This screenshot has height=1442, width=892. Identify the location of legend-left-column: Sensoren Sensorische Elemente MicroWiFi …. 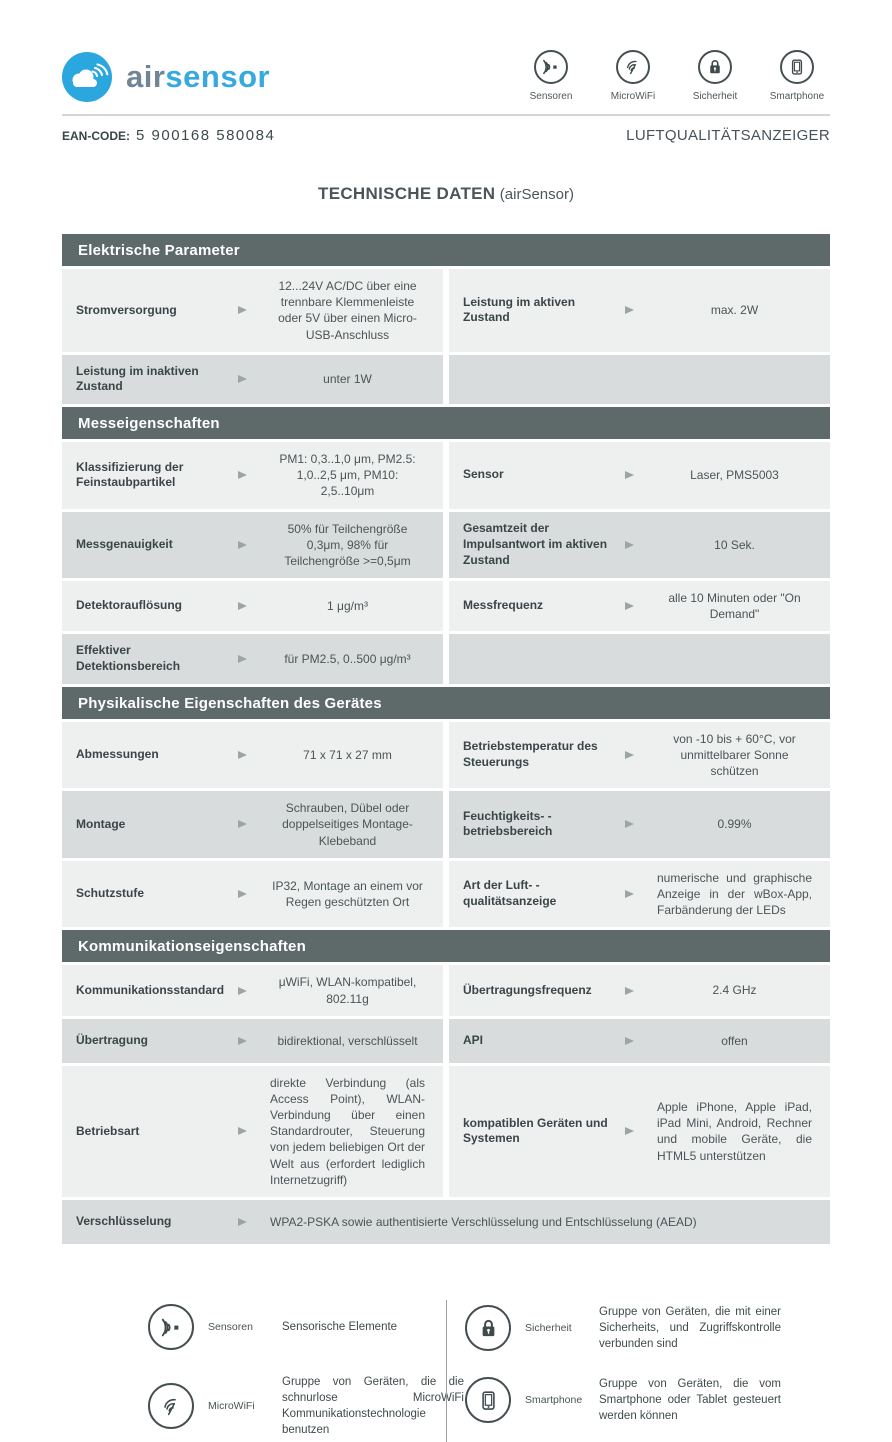
(263, 1371).